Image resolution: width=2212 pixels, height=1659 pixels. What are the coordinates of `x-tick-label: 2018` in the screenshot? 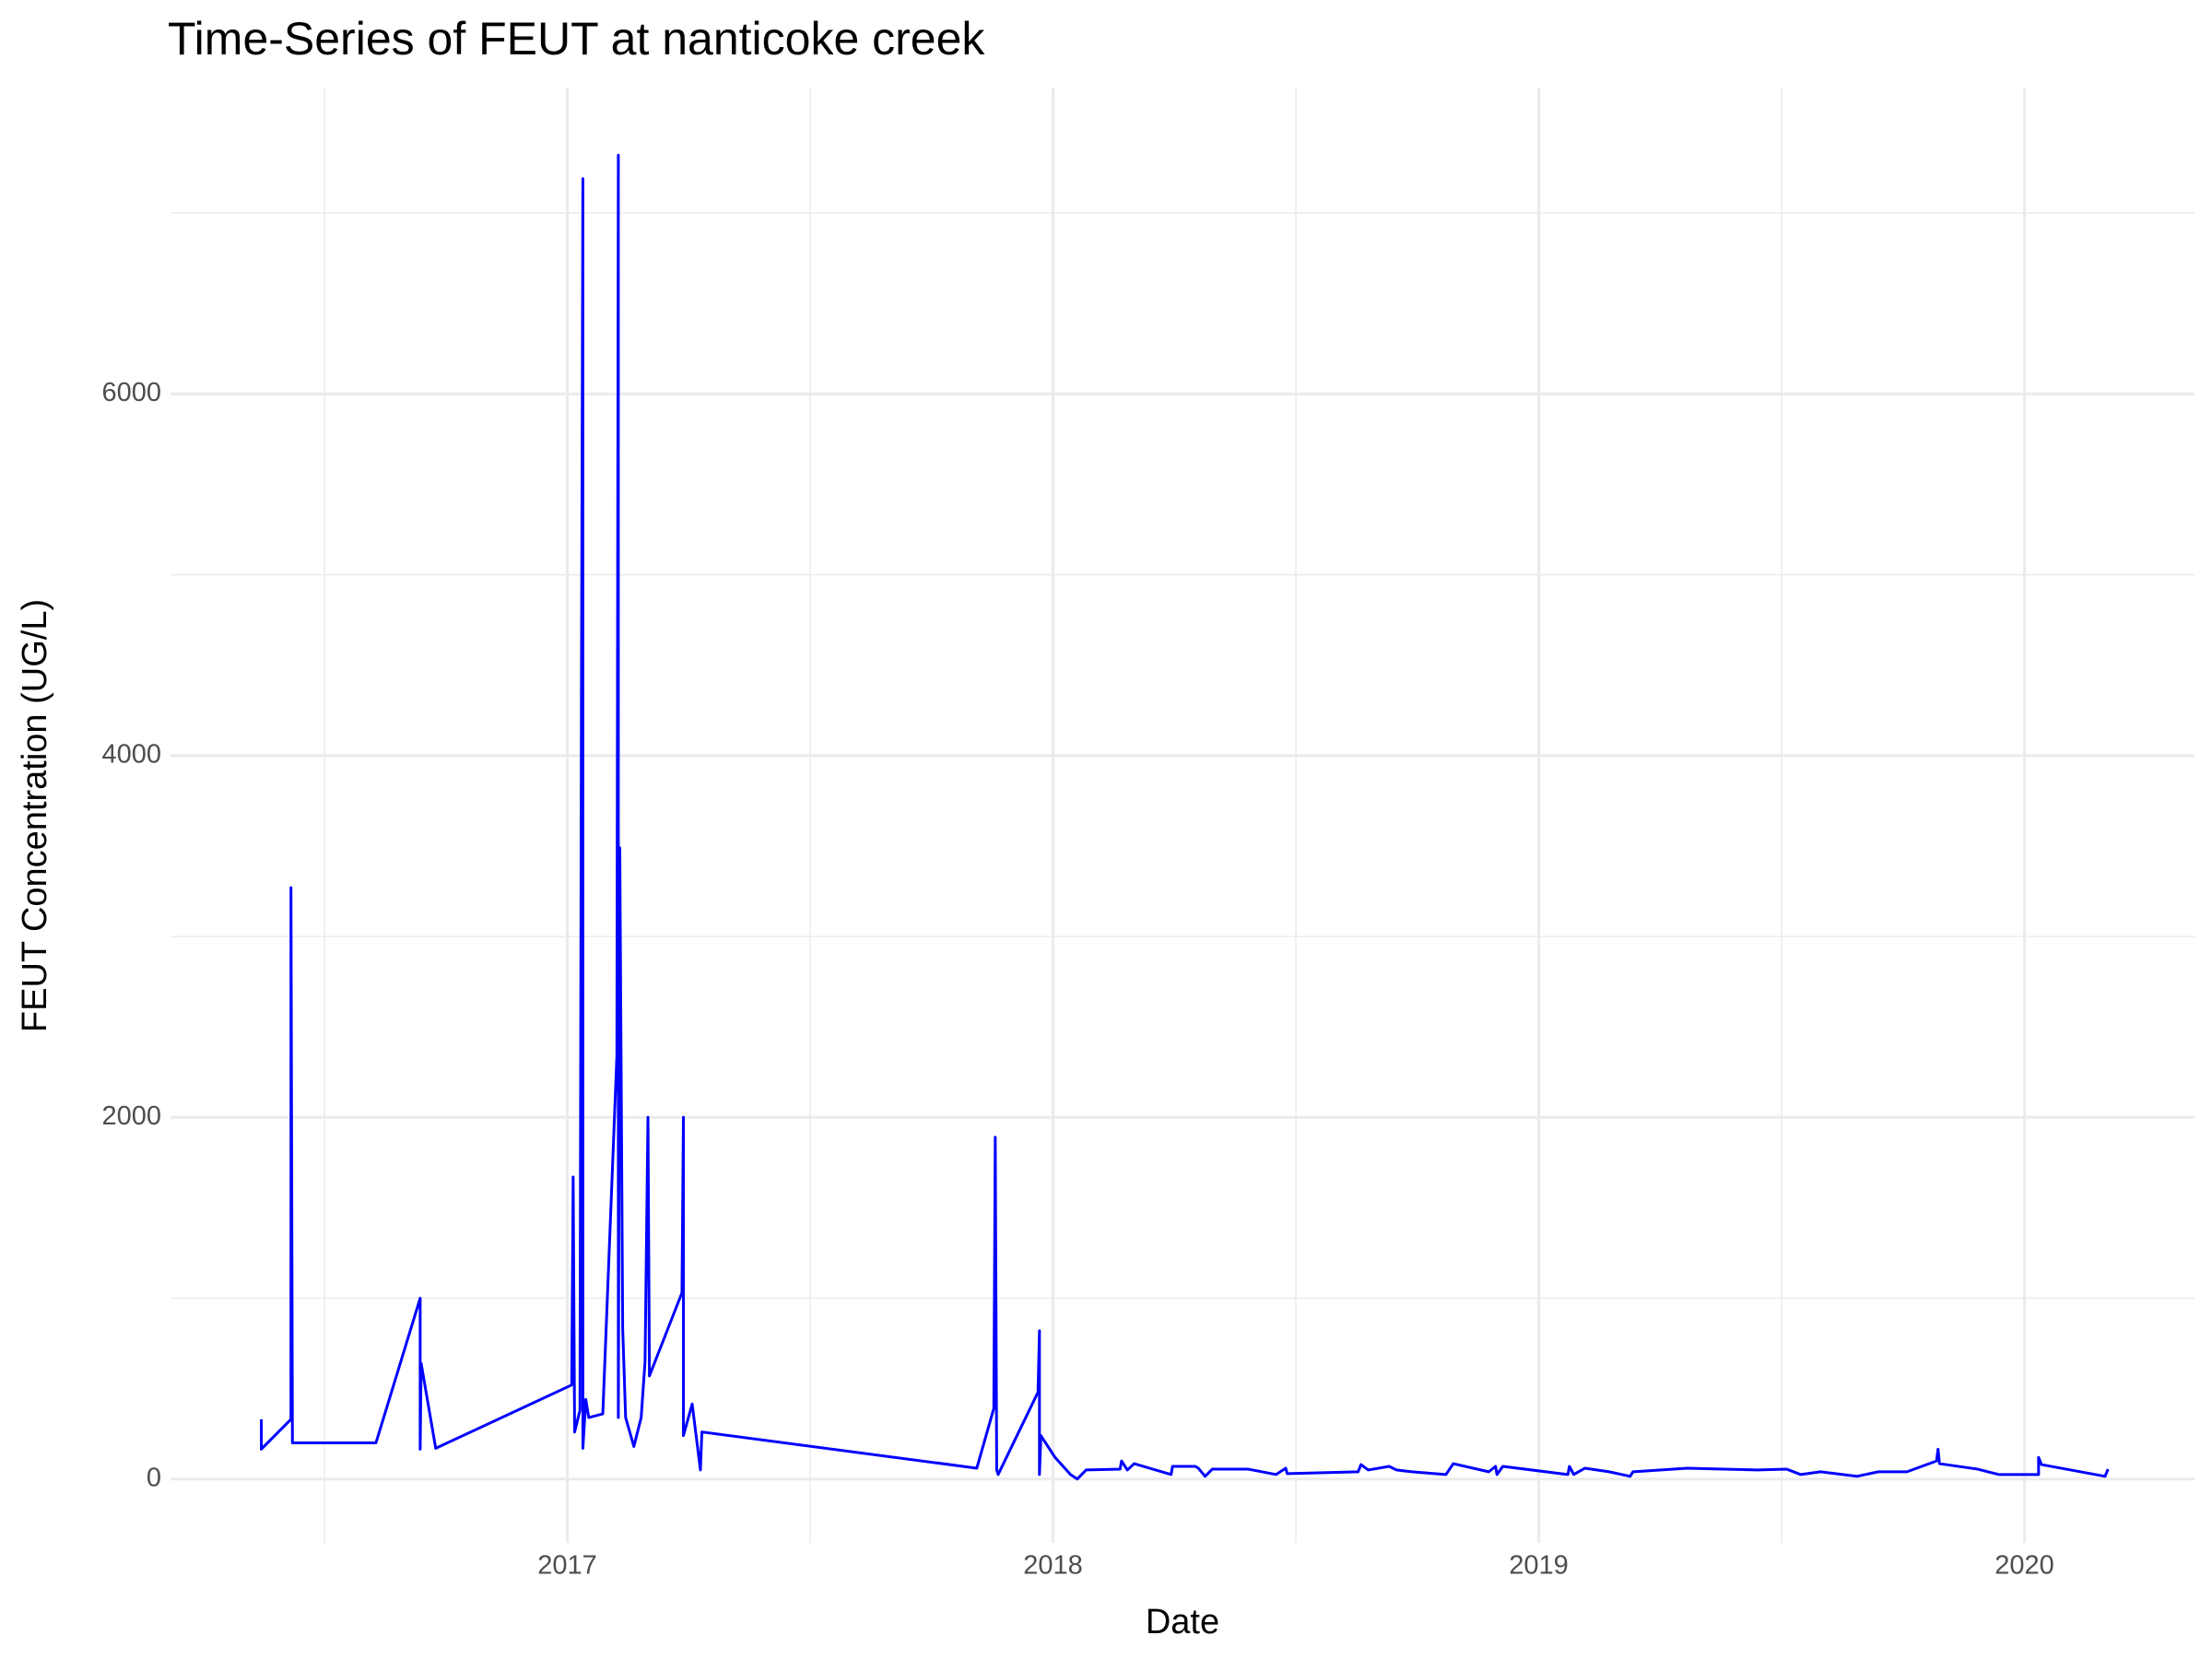 It's located at (1053, 1566).